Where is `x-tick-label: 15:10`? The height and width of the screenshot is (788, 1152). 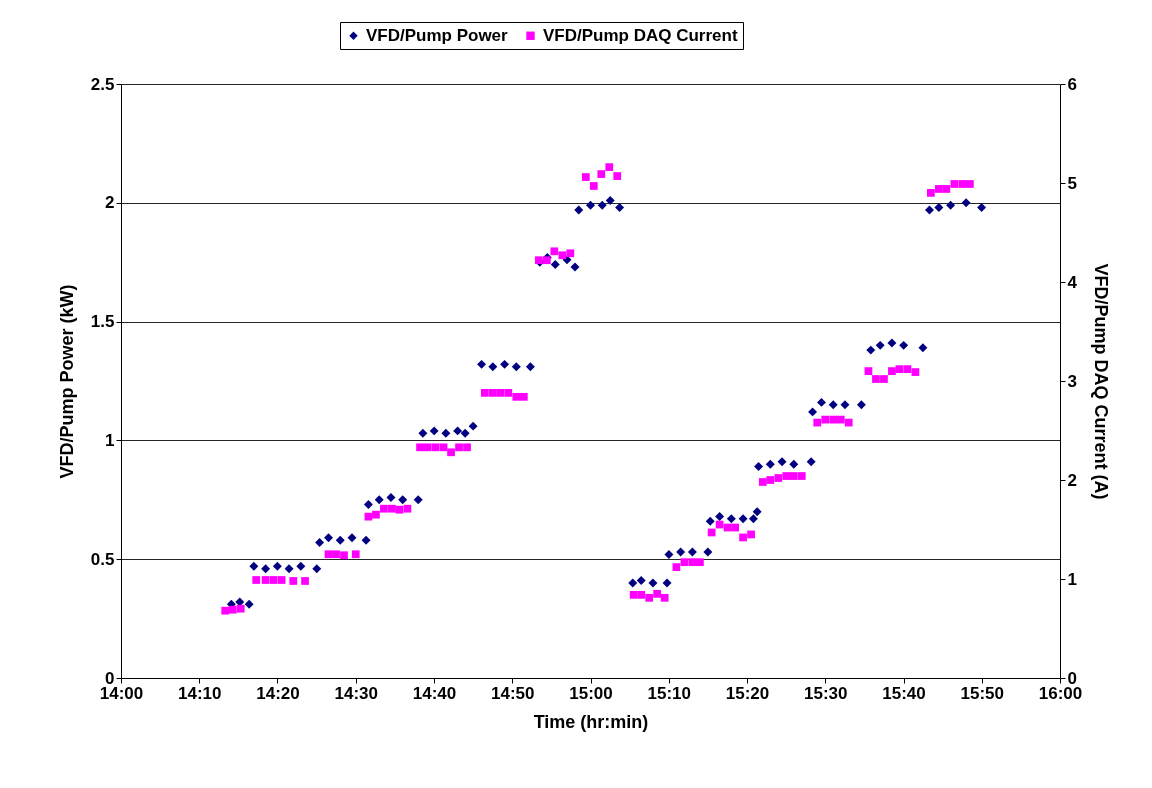
x-tick-label: 15:10 is located at coordinates (669, 693).